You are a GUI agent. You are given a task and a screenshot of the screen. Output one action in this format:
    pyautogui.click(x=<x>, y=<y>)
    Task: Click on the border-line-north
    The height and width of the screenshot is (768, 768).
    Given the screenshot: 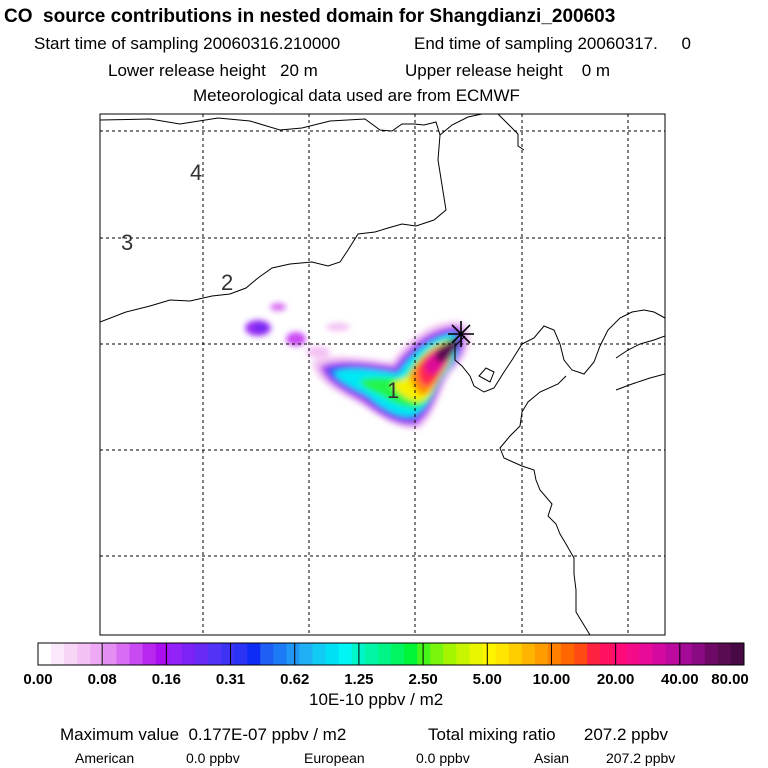 What is the action you would take?
    pyautogui.click(x=273, y=220)
    